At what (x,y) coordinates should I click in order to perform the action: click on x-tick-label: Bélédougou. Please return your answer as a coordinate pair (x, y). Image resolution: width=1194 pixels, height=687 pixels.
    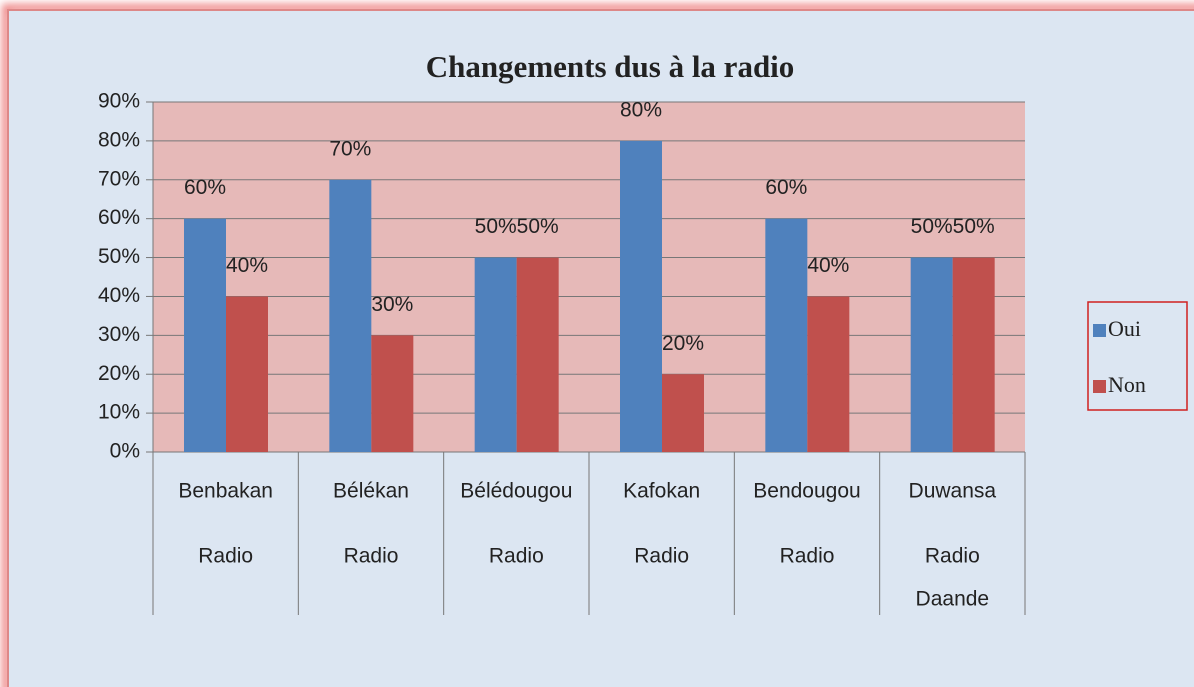
    Looking at the image, I should click on (516, 491).